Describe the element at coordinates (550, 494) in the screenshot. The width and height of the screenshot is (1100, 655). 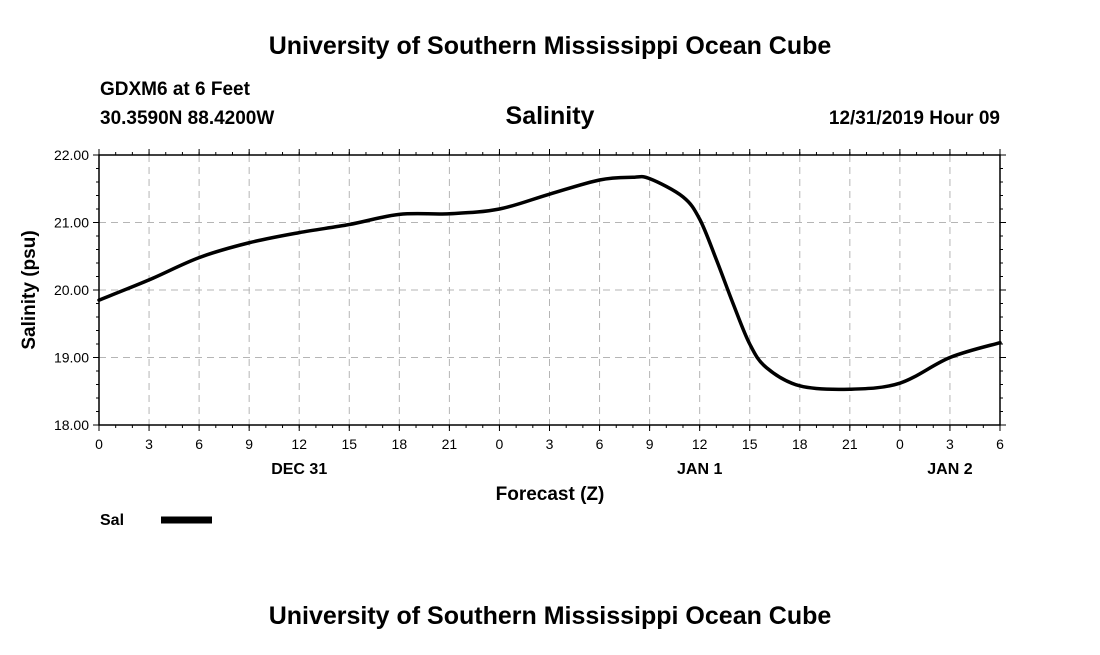
I see `x-axis-title: Forecast (Z)` at that location.